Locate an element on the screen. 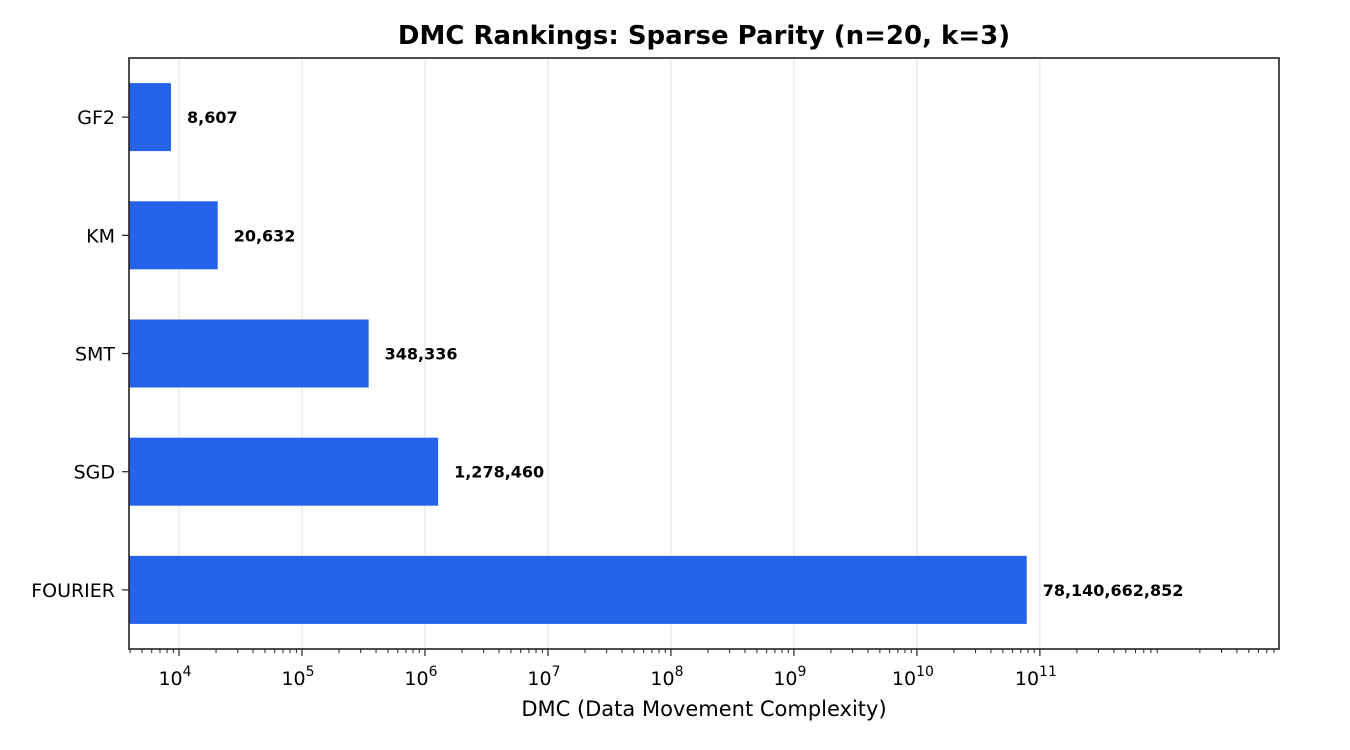 The height and width of the screenshot is (750, 1350). x-tick-label: 10⁹ is located at coordinates (789, 677).